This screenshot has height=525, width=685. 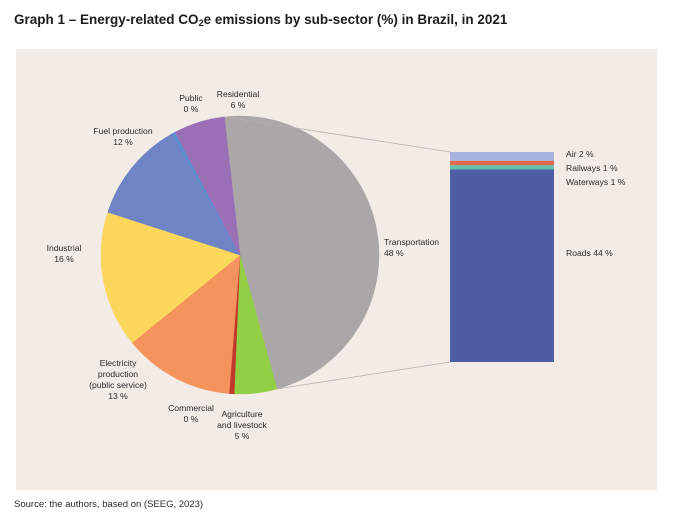 What do you see at coordinates (502, 265) in the screenshot?
I see `bar-segment-roads` at bounding box center [502, 265].